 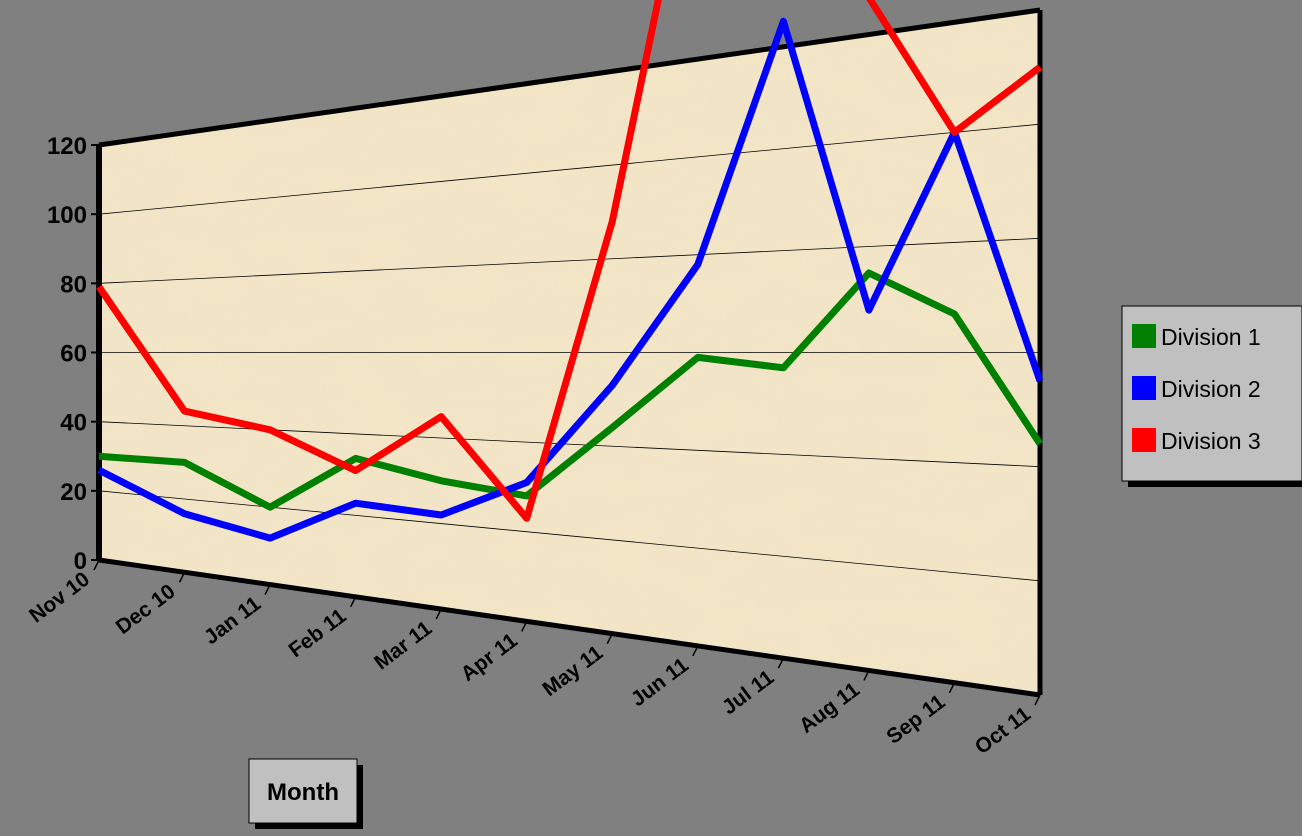 I want to click on x-axis-title: Month, so click(x=305, y=793).